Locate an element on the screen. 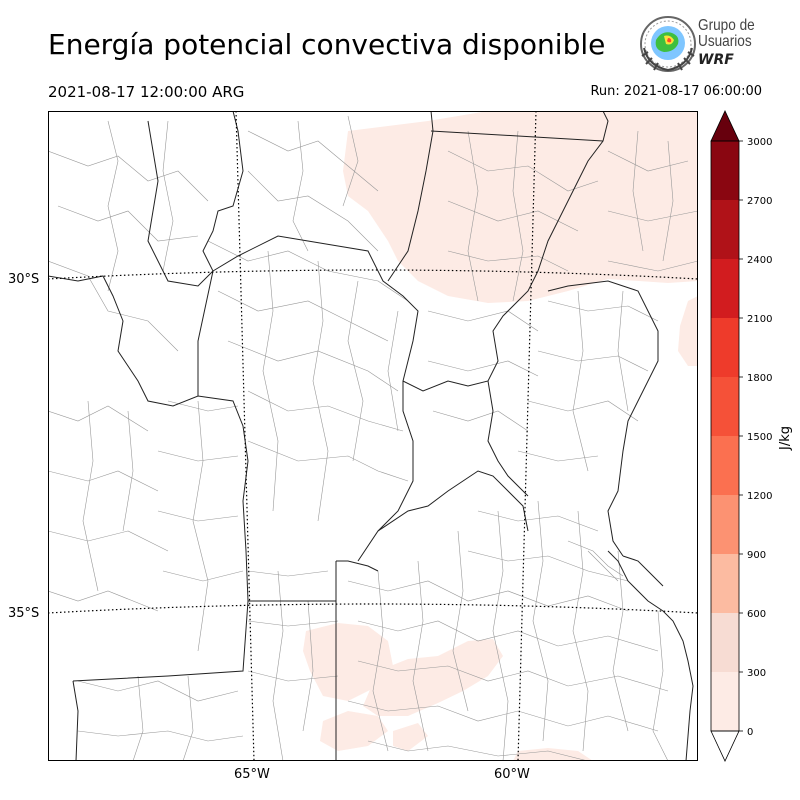  colorbar-tick-label: 2400 is located at coordinates (759, 260).